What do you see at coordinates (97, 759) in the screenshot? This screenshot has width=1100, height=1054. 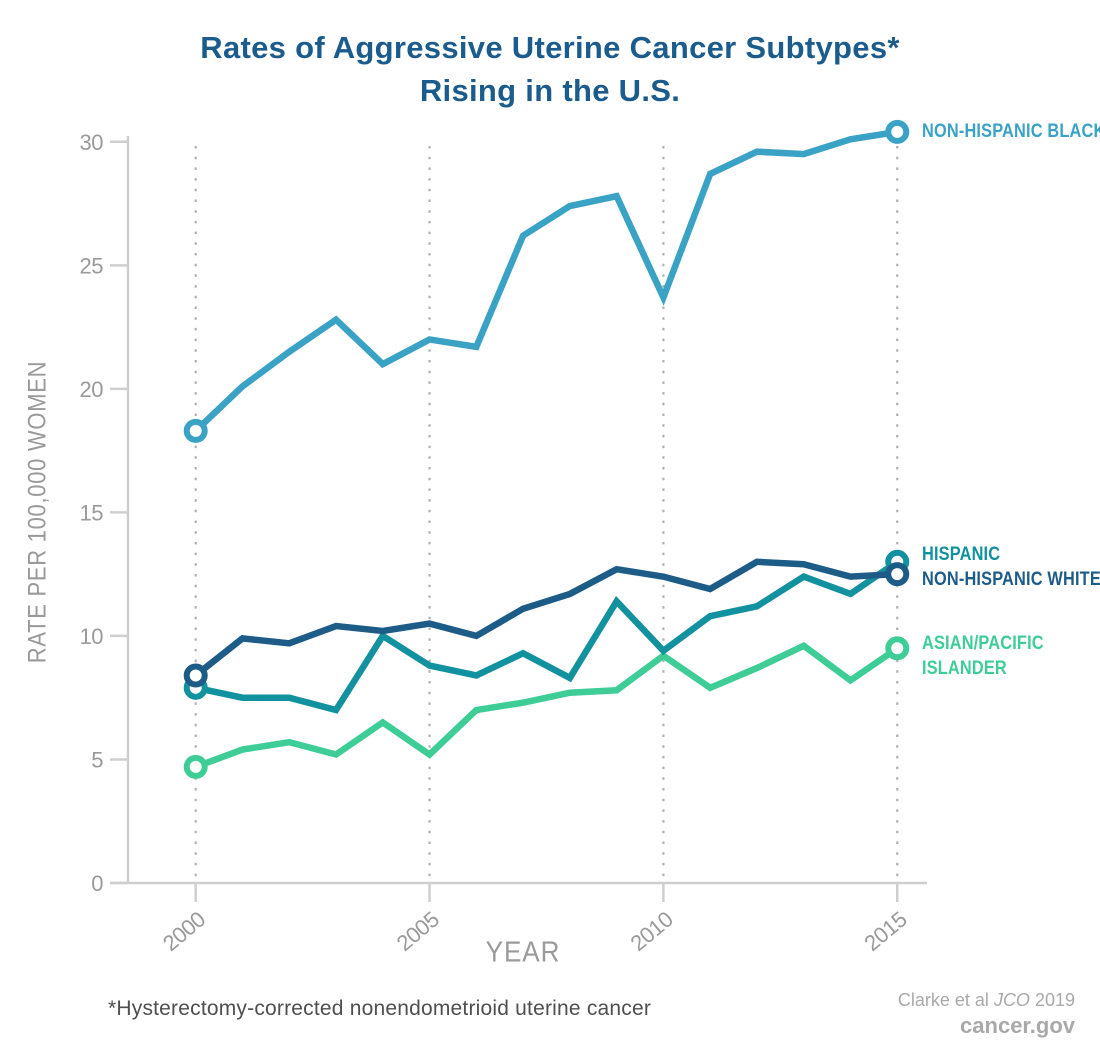 I see `y-tick-label: 5` at bounding box center [97, 759].